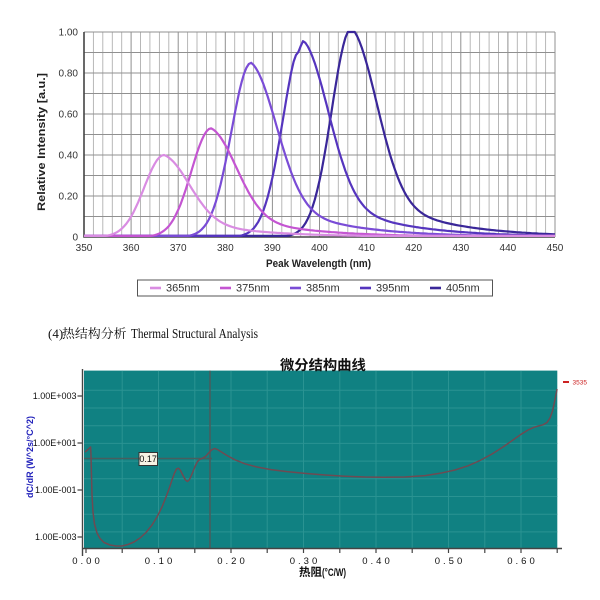 The width and height of the screenshot is (600, 600). Describe the element at coordinates (131, 248) in the screenshot. I see `svg-text: 360` at that location.